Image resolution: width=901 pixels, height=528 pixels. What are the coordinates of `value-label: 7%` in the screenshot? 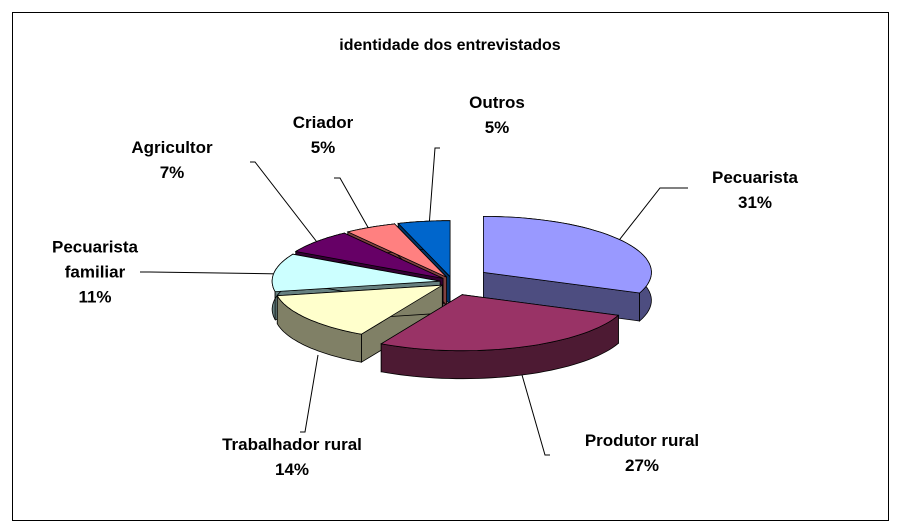 It's located at (172, 172).